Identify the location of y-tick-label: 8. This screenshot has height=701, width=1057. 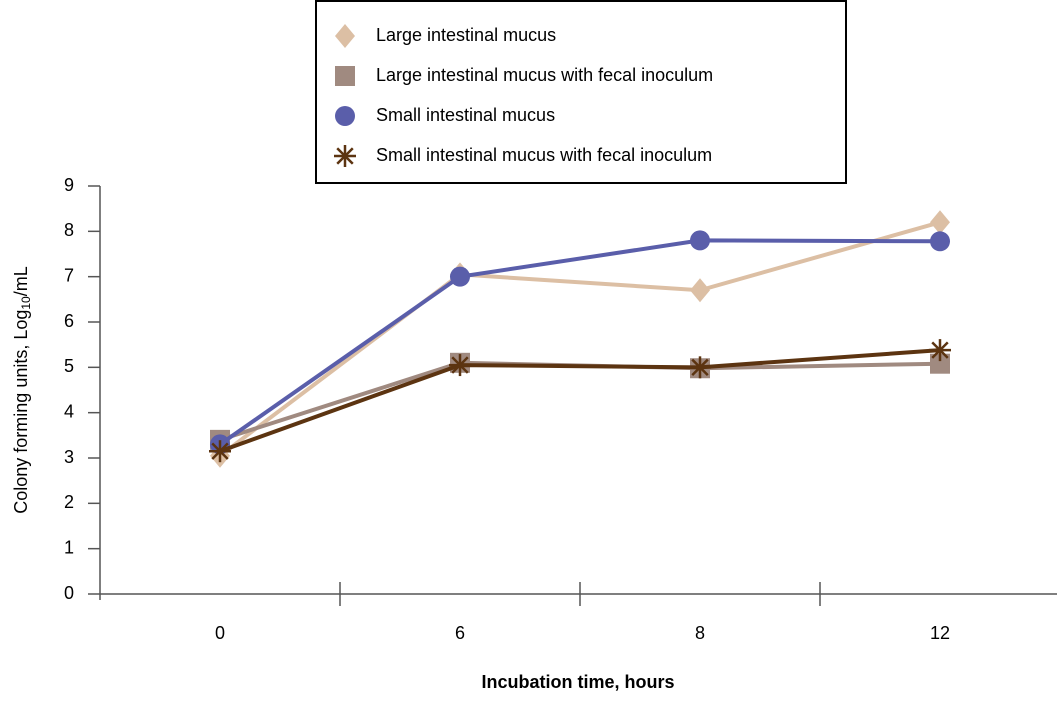
(69, 230).